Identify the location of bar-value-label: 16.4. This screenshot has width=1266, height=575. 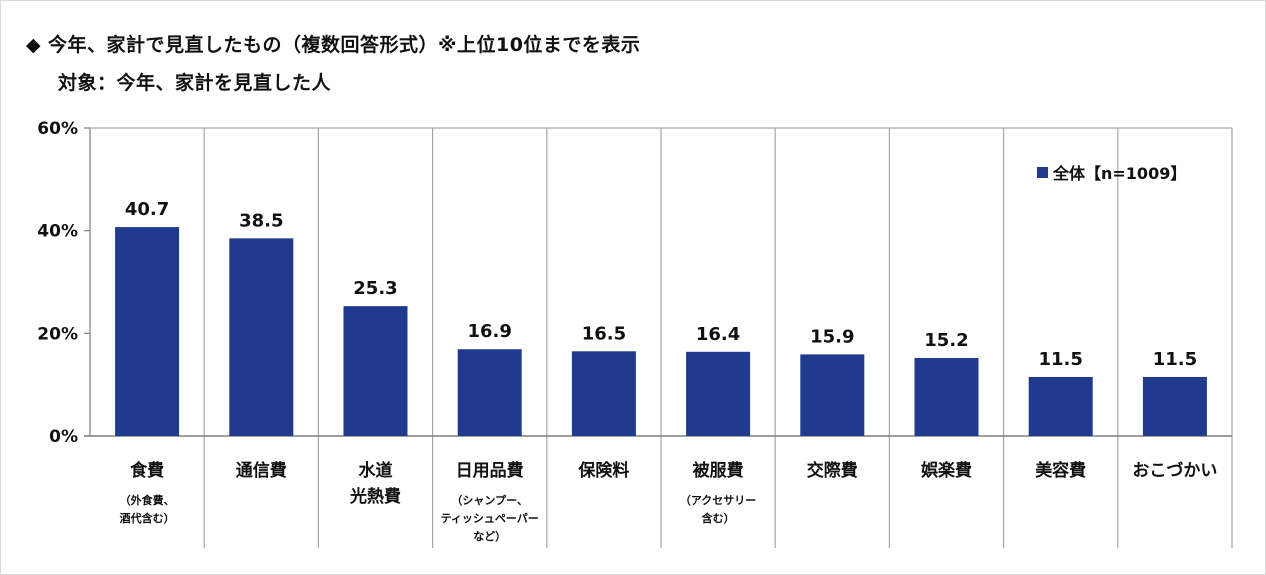
(718, 334).